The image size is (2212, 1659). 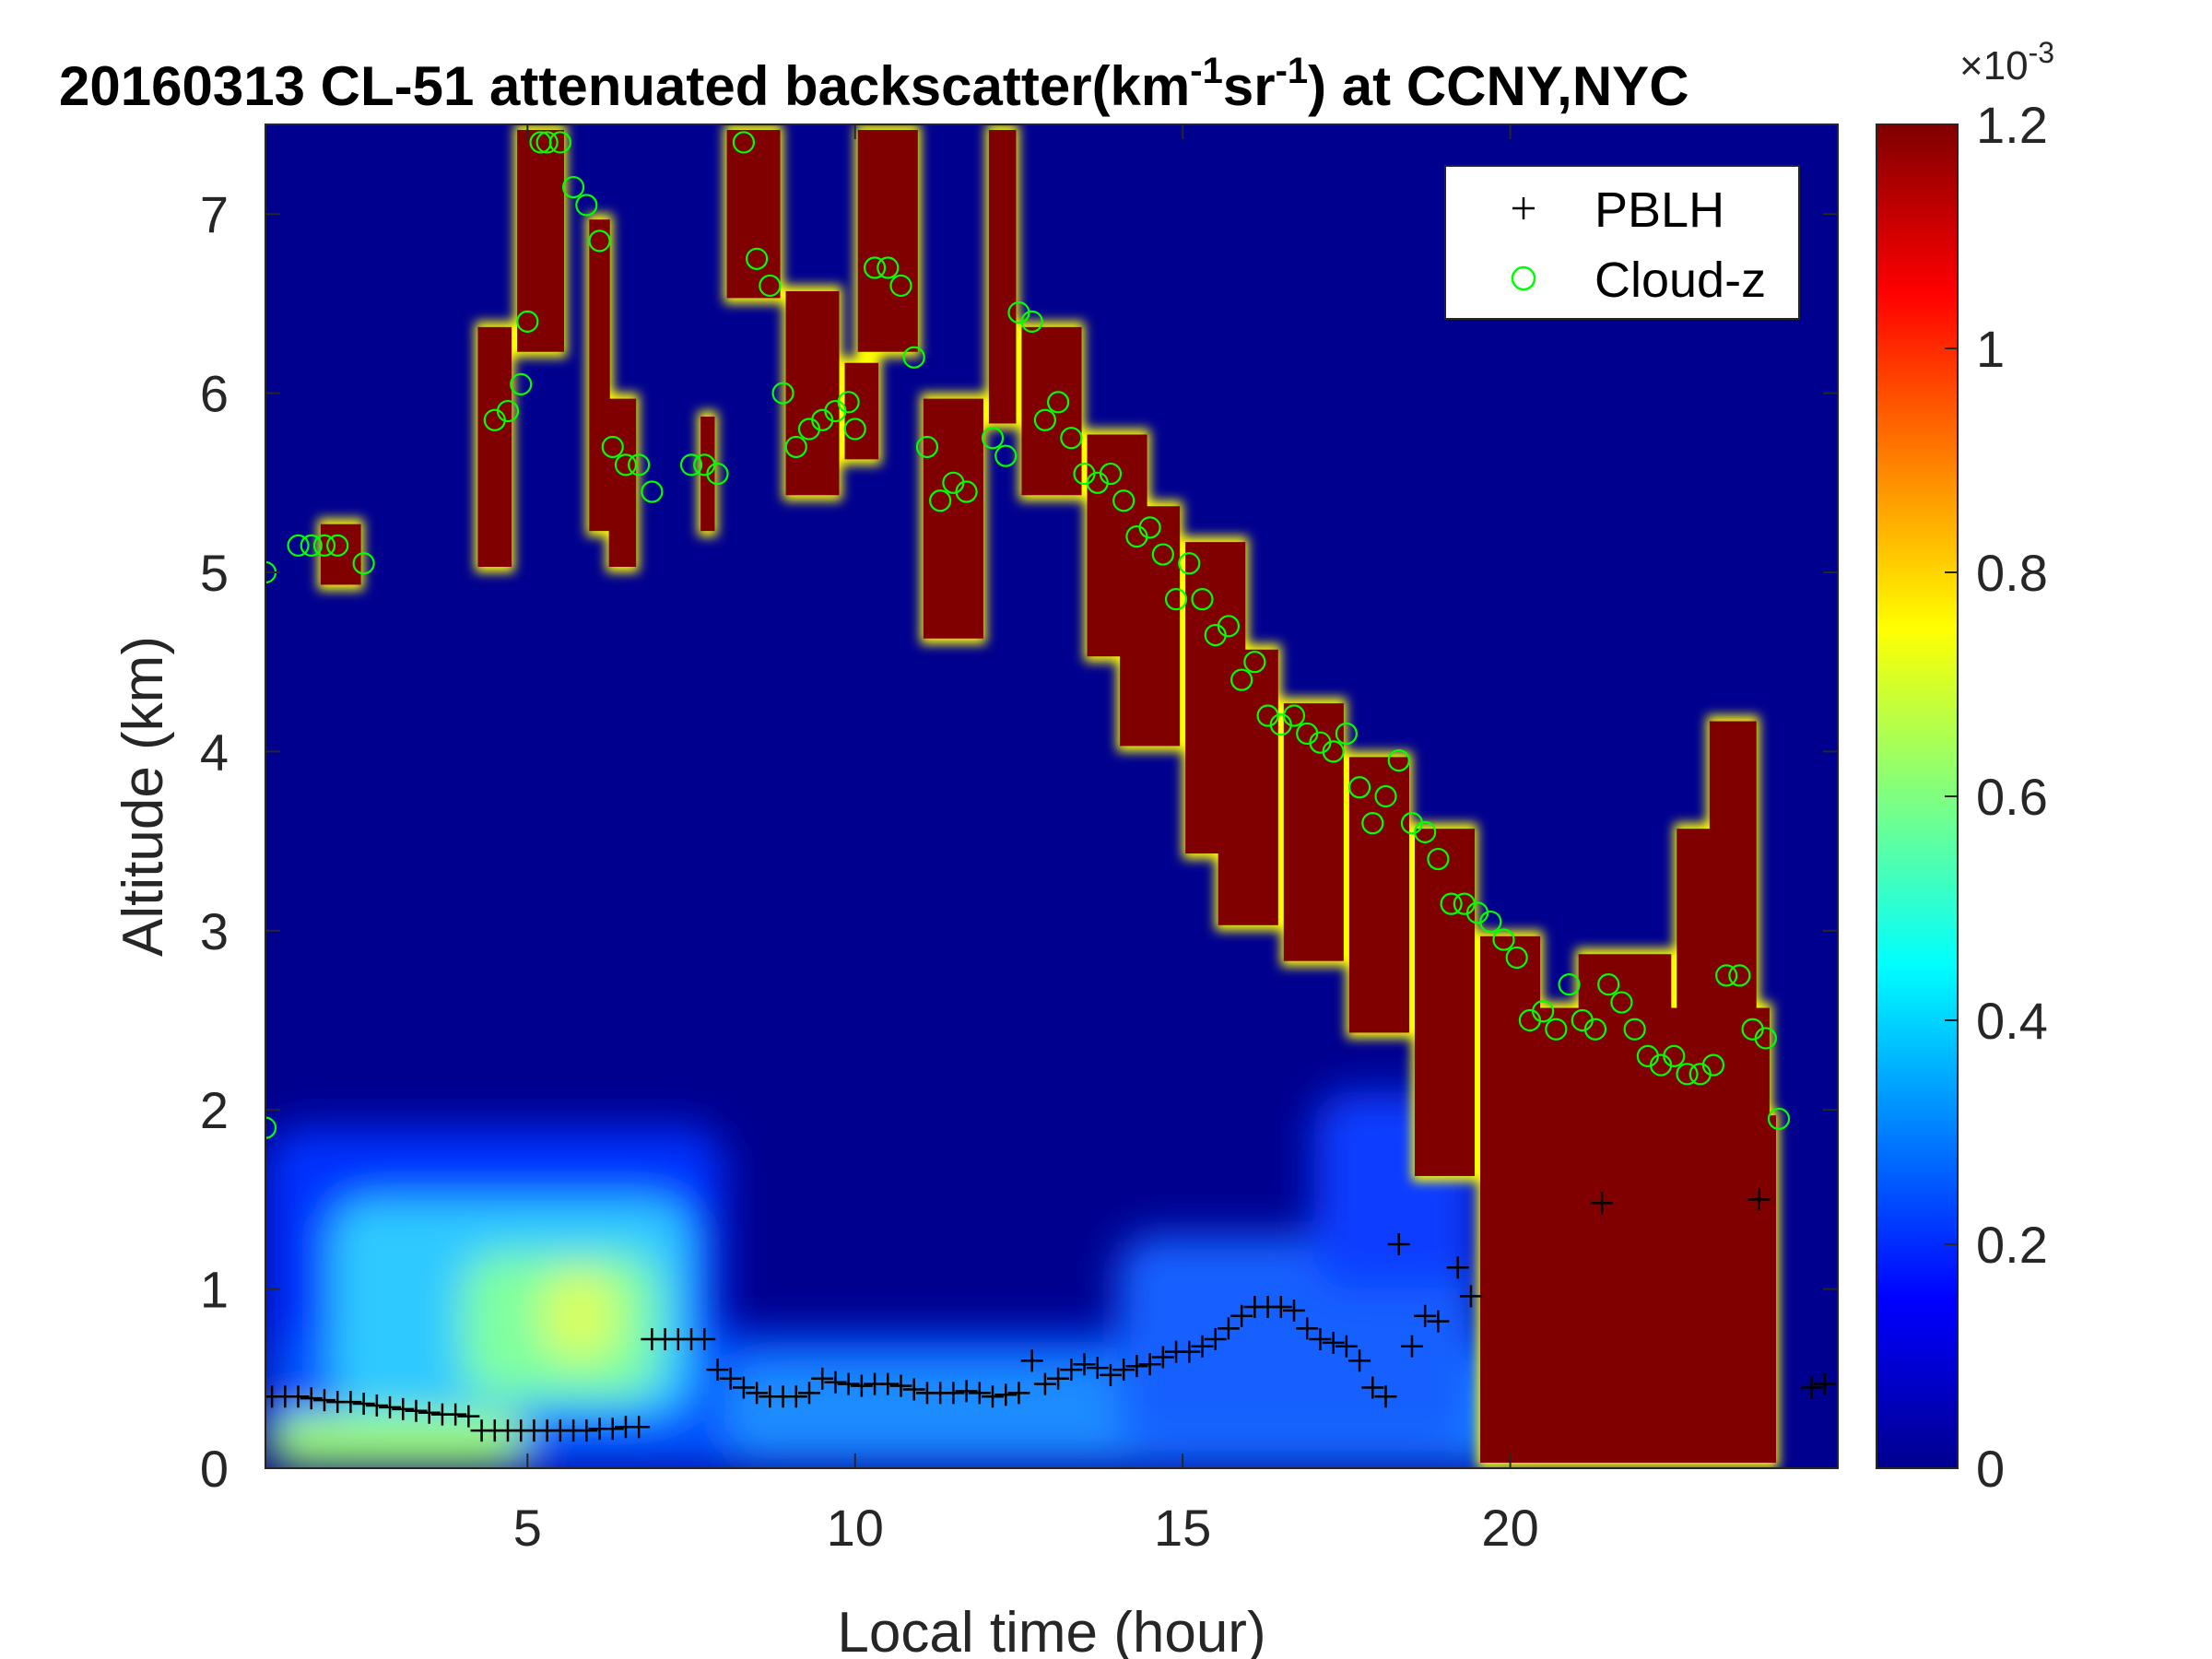 I want to click on colorbar-tick-label: 1.2, so click(x=2012, y=125).